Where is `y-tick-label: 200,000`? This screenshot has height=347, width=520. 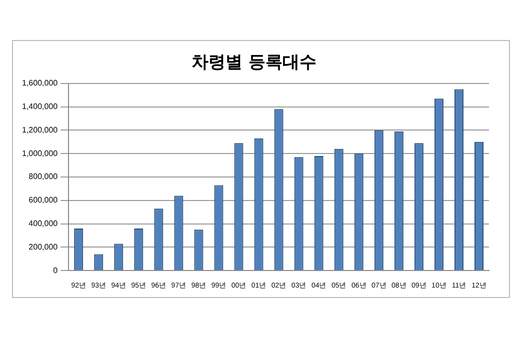
y-tick-label: 200,000 is located at coordinates (43, 247).